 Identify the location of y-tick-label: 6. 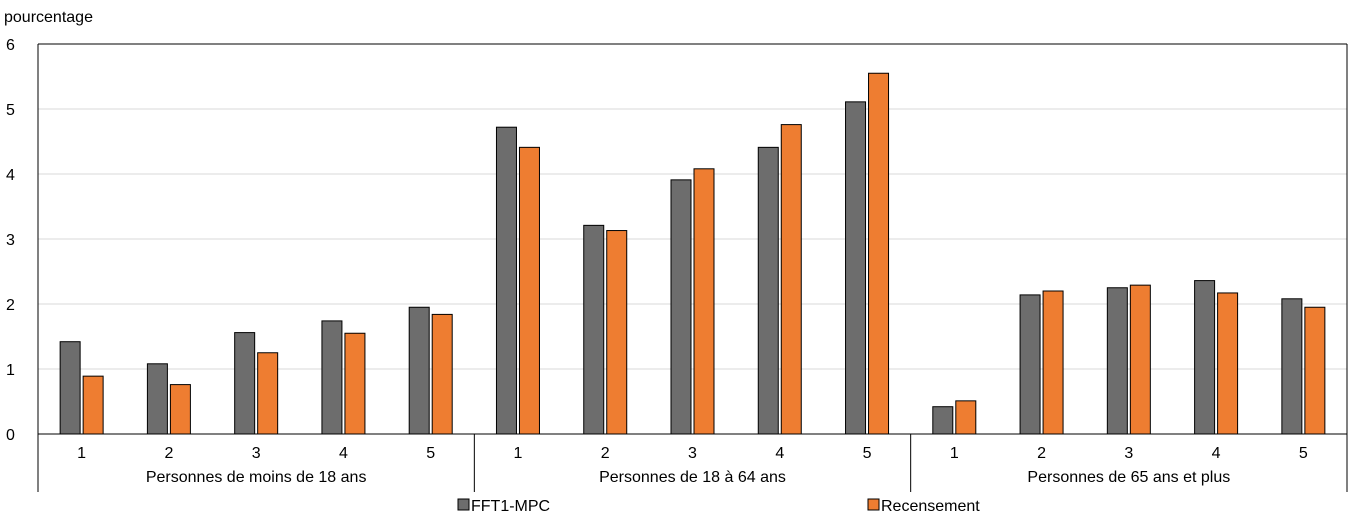
(10, 45).